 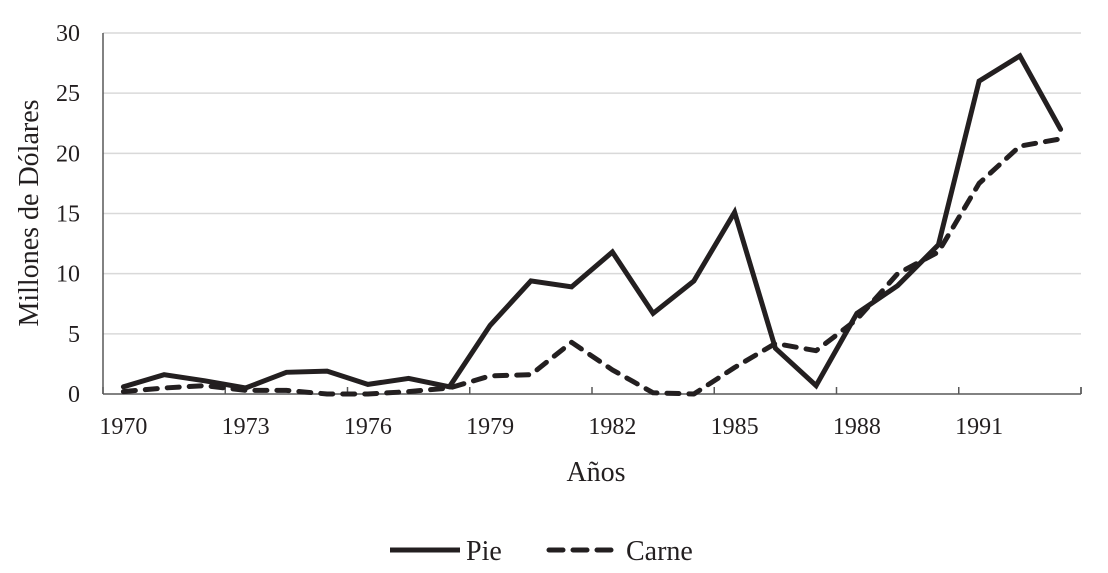 I want to click on x-tick-label: 1979, so click(x=490, y=427).